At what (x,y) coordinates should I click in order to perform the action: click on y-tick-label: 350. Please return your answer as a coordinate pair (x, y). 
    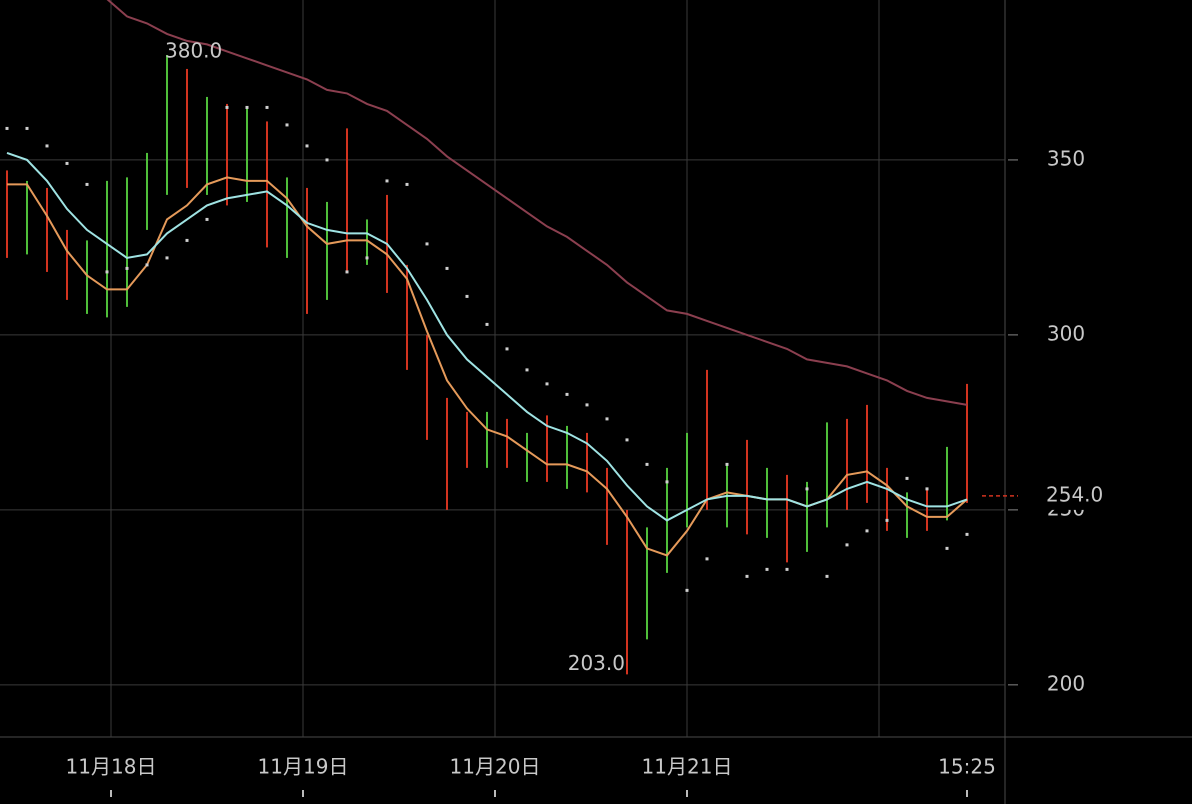
    Looking at the image, I should click on (1066, 158).